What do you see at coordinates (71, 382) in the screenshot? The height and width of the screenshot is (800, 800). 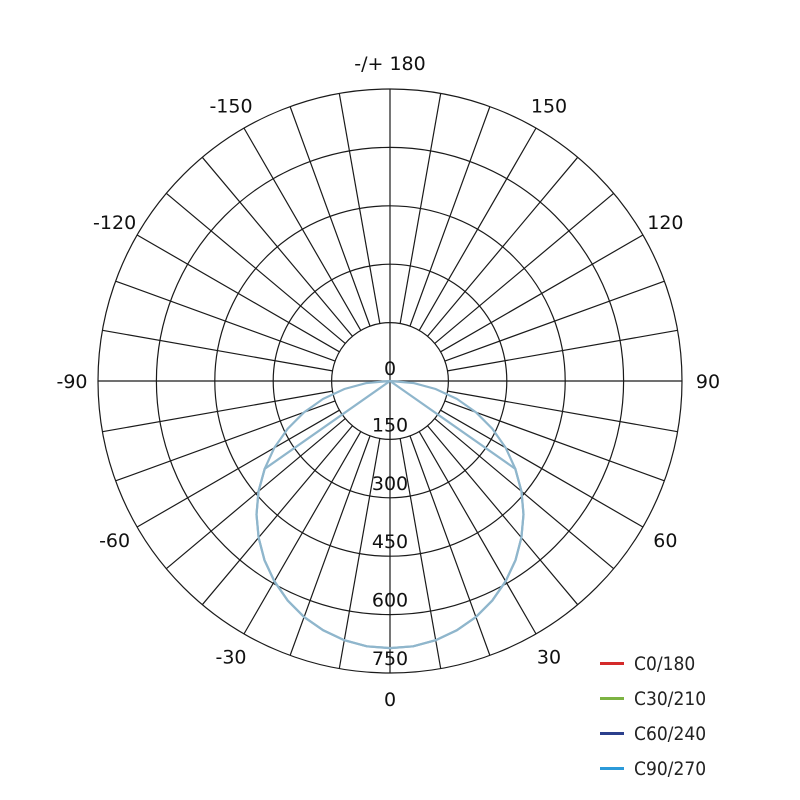 I see `angle-label: -90` at bounding box center [71, 382].